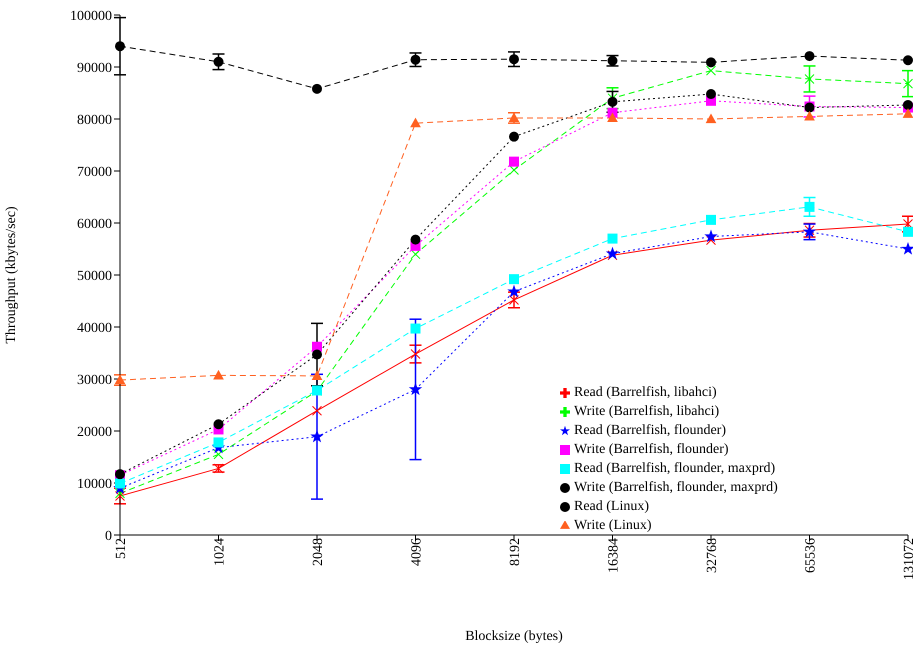 The height and width of the screenshot is (660, 913). Describe the element at coordinates (614, 555) in the screenshot. I see `x-tick-label: 16384` at that location.